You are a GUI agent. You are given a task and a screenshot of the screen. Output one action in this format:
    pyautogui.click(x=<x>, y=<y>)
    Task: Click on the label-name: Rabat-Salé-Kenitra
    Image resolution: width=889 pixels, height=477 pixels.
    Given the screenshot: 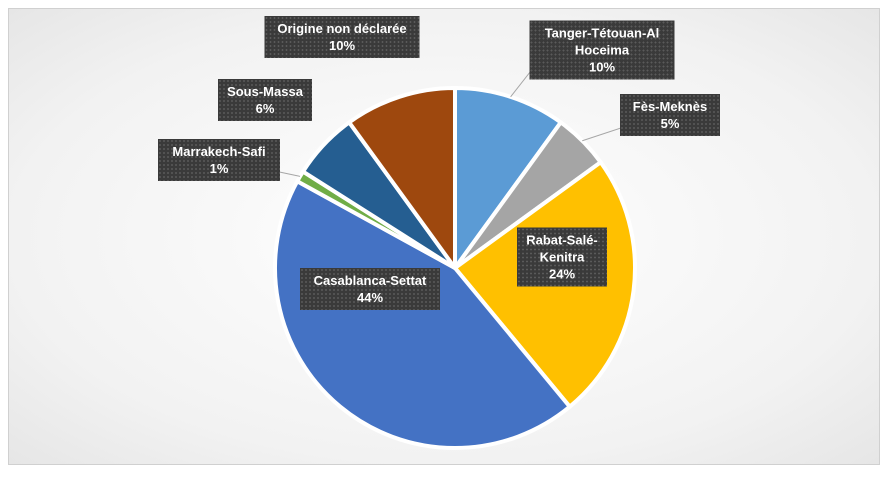 What is the action you would take?
    pyautogui.click(x=562, y=248)
    